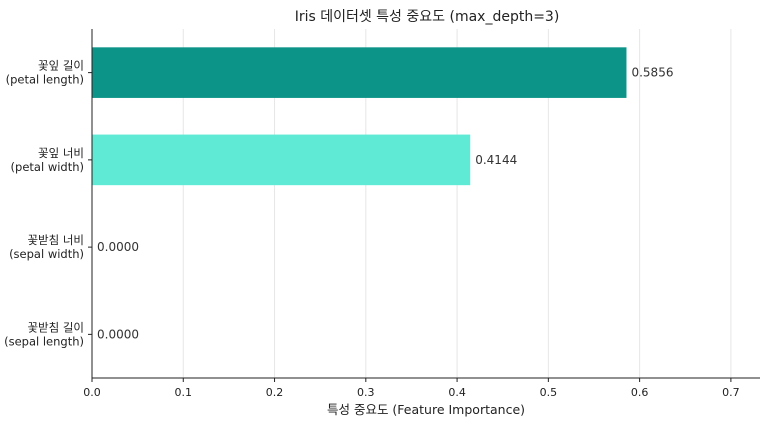  What do you see at coordinates (652, 73) in the screenshot?
I see `data-label: 0.5856` at bounding box center [652, 73].